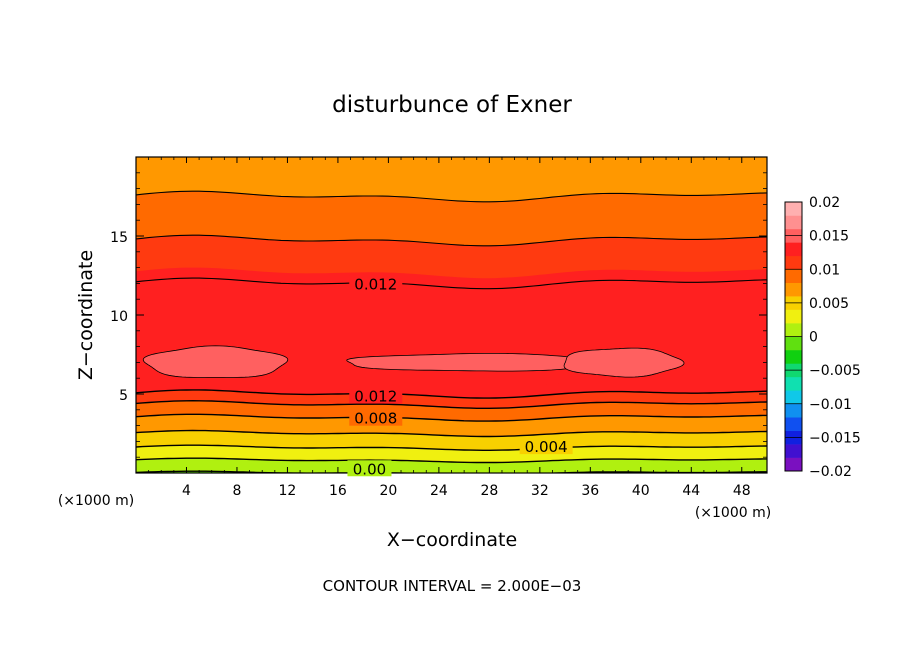  Describe the element at coordinates (829, 237) in the screenshot. I see `colorbar-tick-label: 0.015` at that location.